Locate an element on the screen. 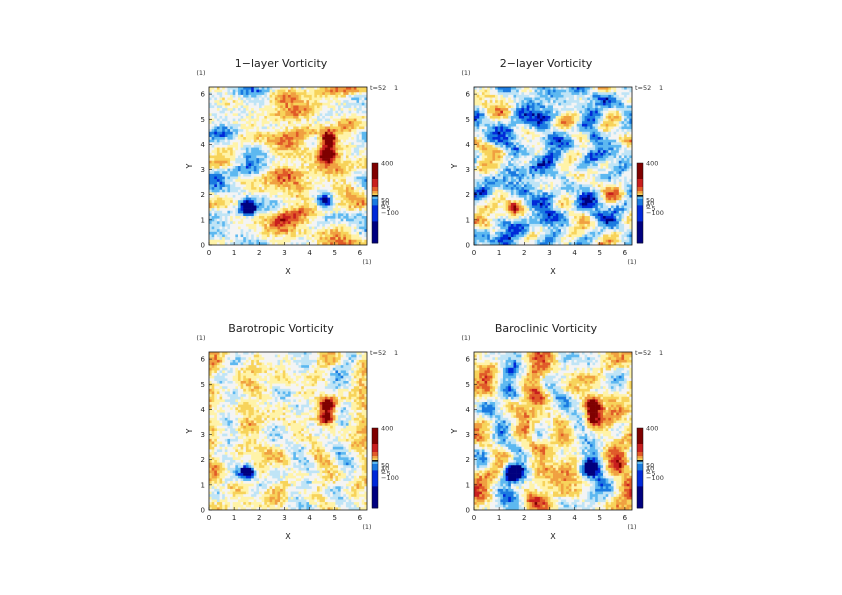 The image size is (842, 595). chart-title: 1−layer Vorticity is located at coordinates (281, 63).